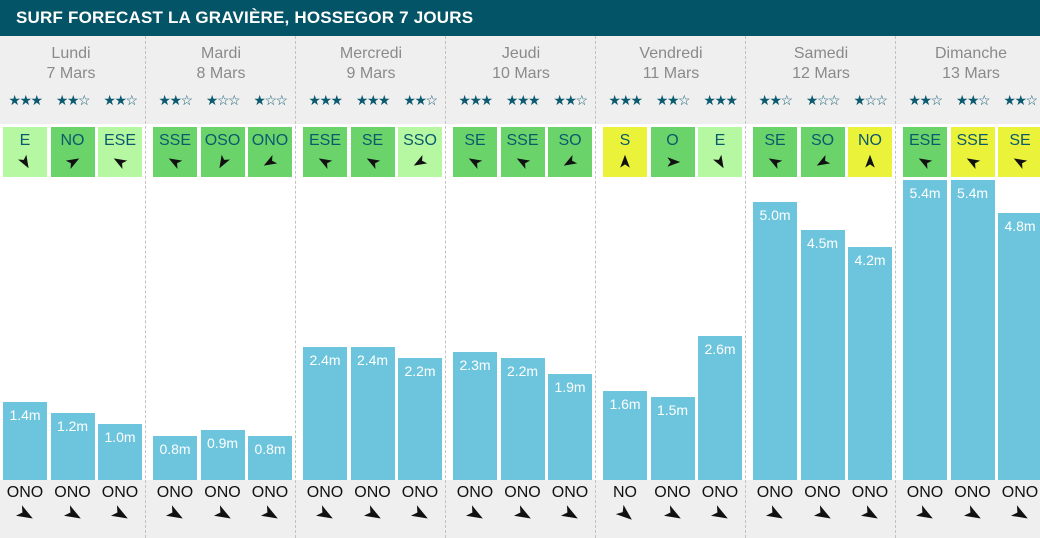 This screenshot has height=538, width=1040. What do you see at coordinates (625, 152) in the screenshot?
I see `wind-cell: S` at bounding box center [625, 152].